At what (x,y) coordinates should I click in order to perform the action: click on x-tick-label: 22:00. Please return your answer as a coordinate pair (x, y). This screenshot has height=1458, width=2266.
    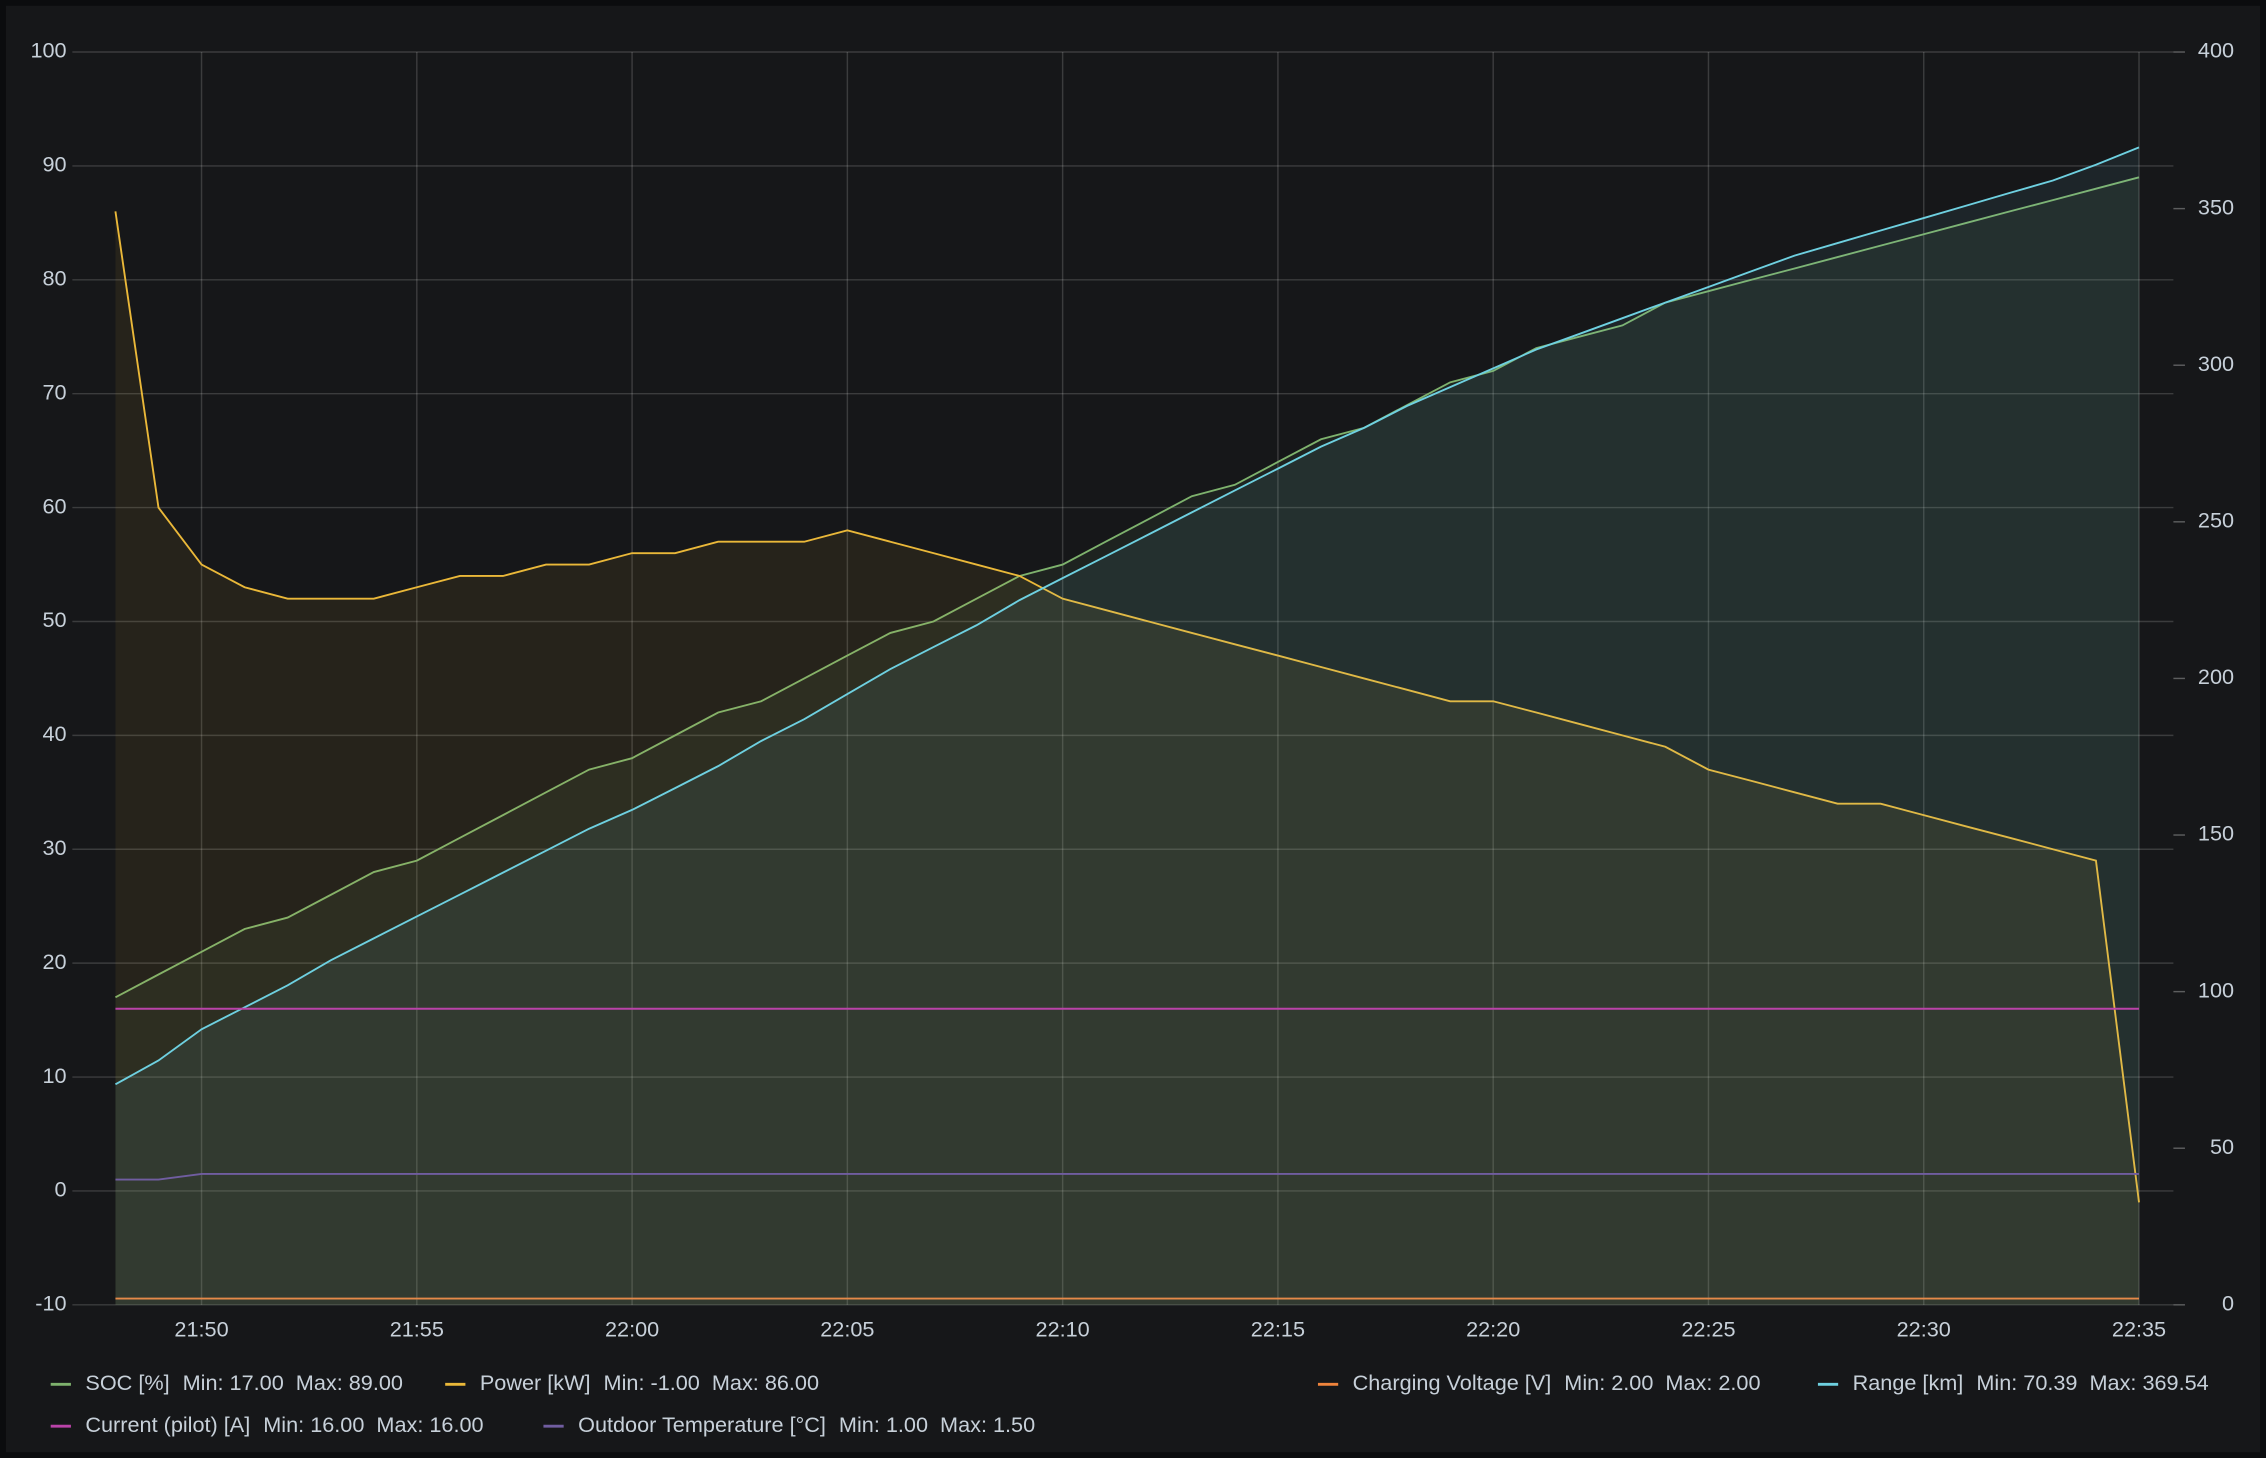
    Looking at the image, I should click on (632, 1329).